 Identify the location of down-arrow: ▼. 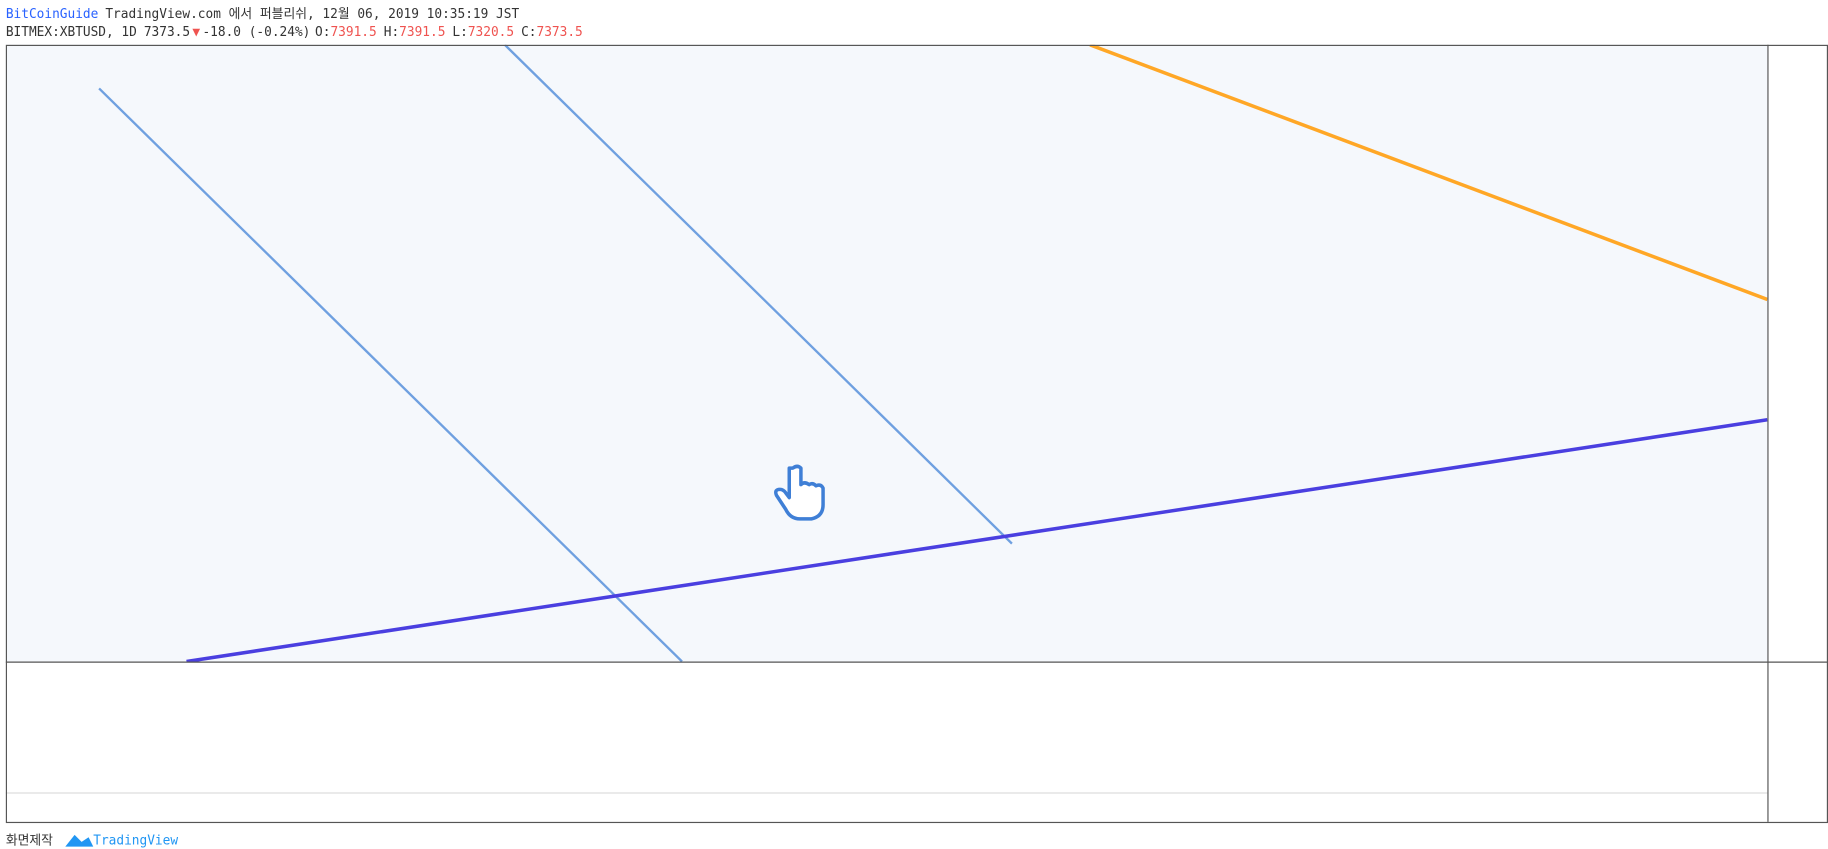
(196, 31).